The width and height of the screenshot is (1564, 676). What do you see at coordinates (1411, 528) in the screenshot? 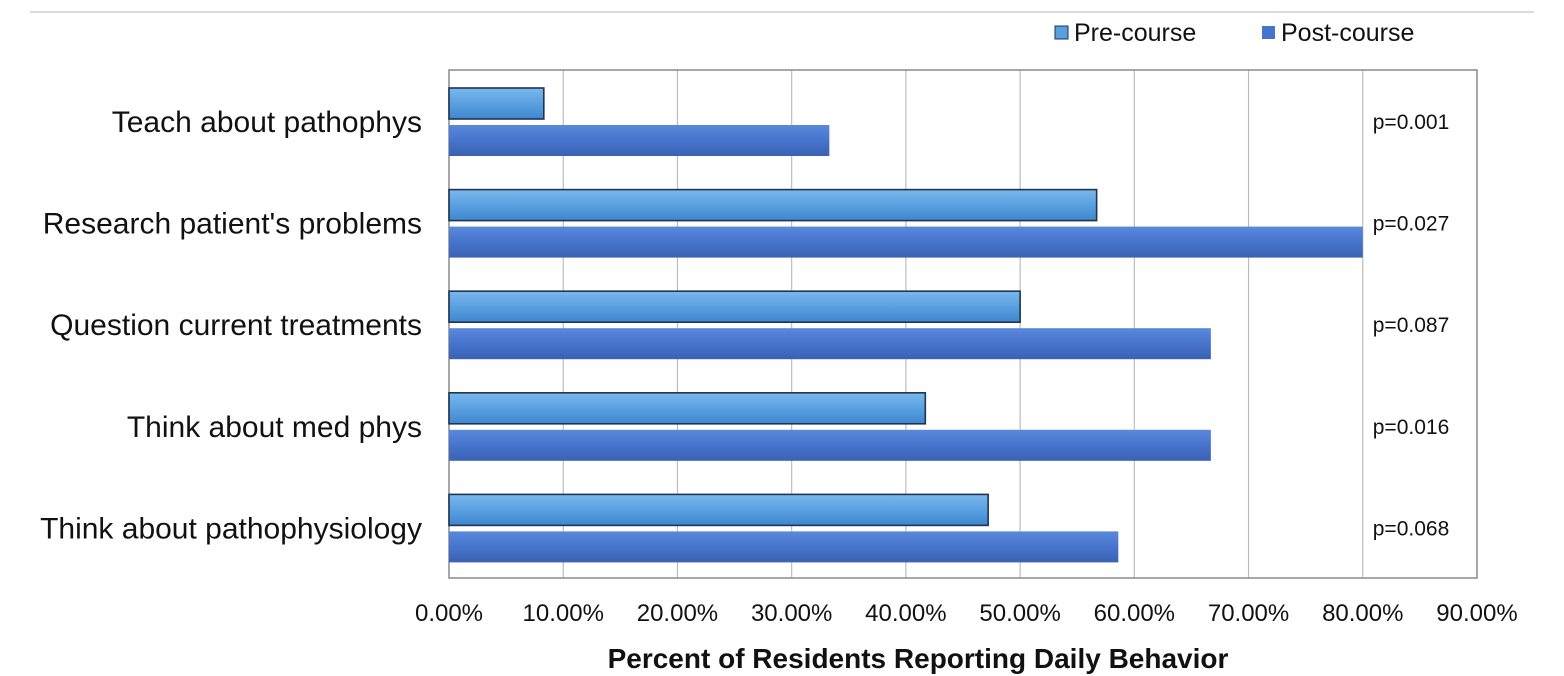
I see `p-value-label: p=0.068` at bounding box center [1411, 528].